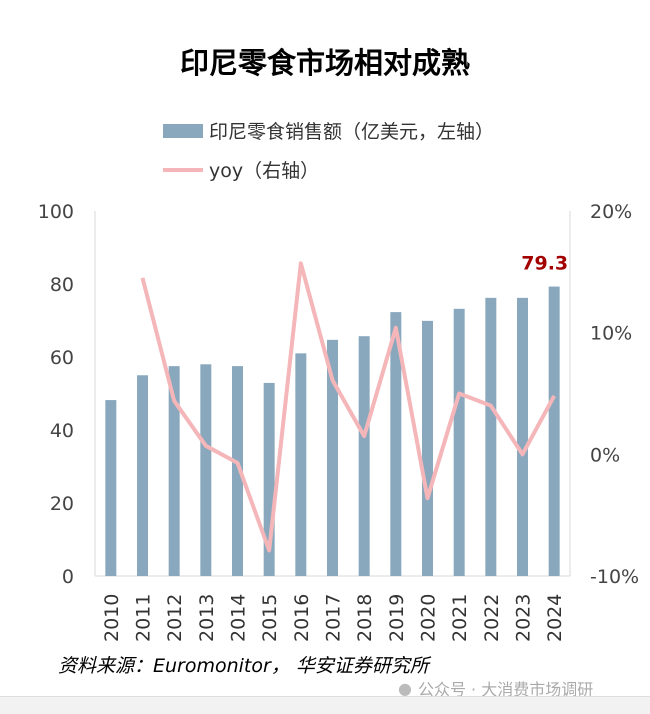  I want to click on legend-label: yoy（右轴）, so click(264, 171).